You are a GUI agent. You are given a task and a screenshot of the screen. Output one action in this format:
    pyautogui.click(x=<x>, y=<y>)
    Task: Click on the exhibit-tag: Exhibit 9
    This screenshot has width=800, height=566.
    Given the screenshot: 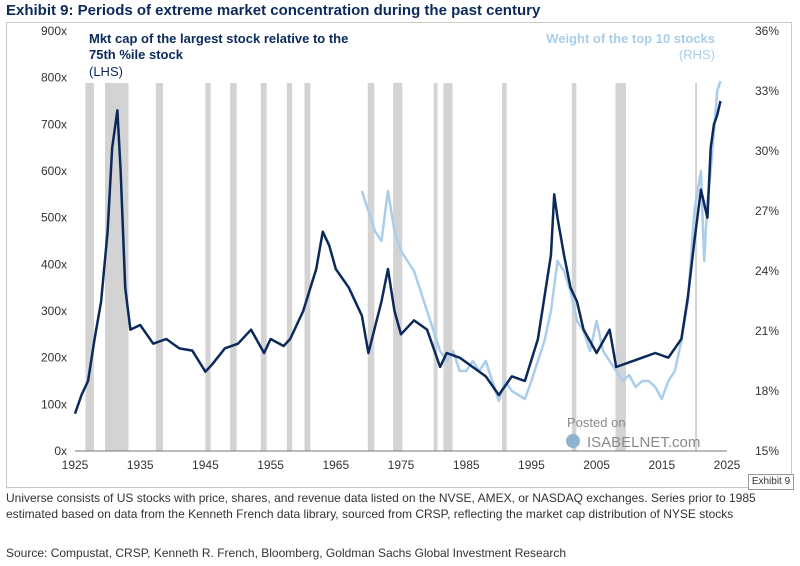 What is the action you would take?
    pyautogui.click(x=771, y=482)
    